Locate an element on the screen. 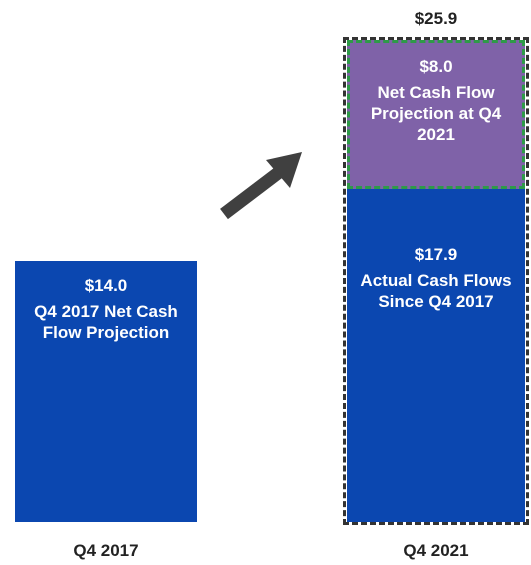 The image size is (531, 565). segment-description: Net Cash Flow Projection at Q4 2021 is located at coordinates (436, 113).